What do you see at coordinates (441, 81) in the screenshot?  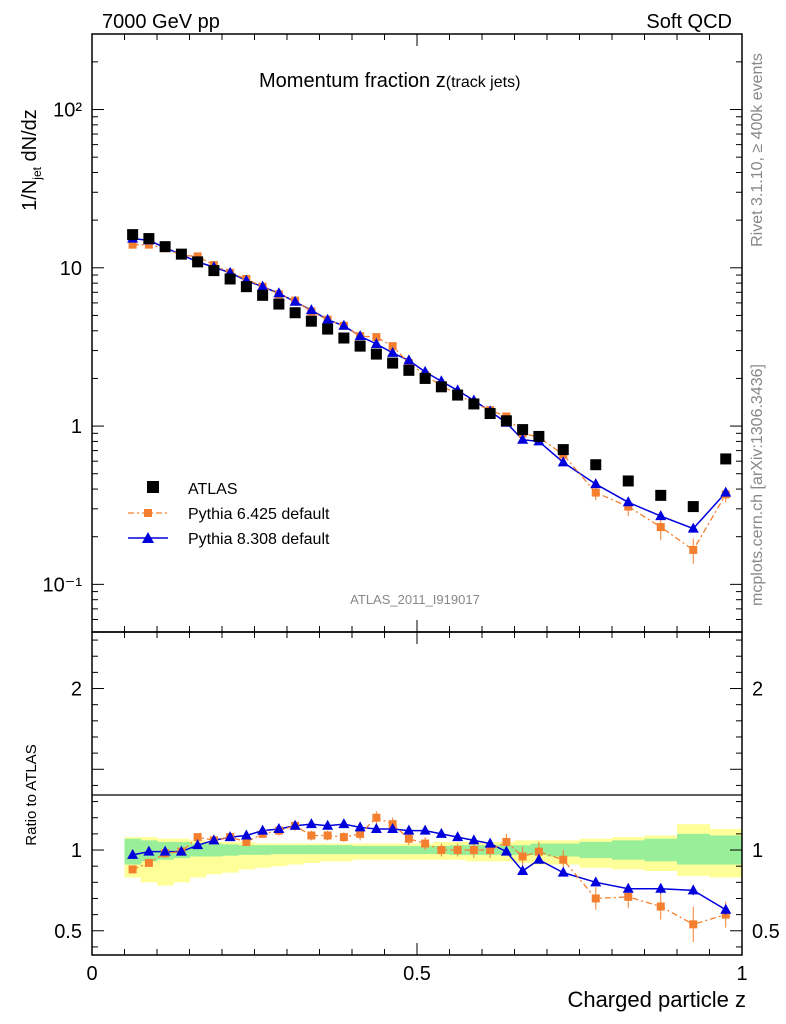 I see `main-title-var: z` at bounding box center [441, 81].